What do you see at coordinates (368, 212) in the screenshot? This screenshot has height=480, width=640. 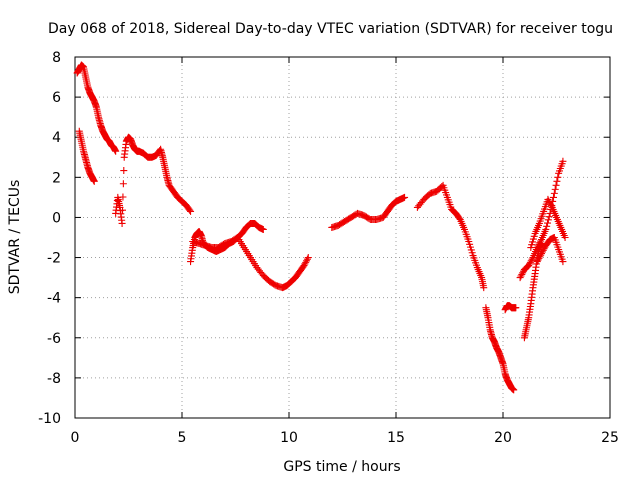 I see `series-arc-f` at bounding box center [368, 212].